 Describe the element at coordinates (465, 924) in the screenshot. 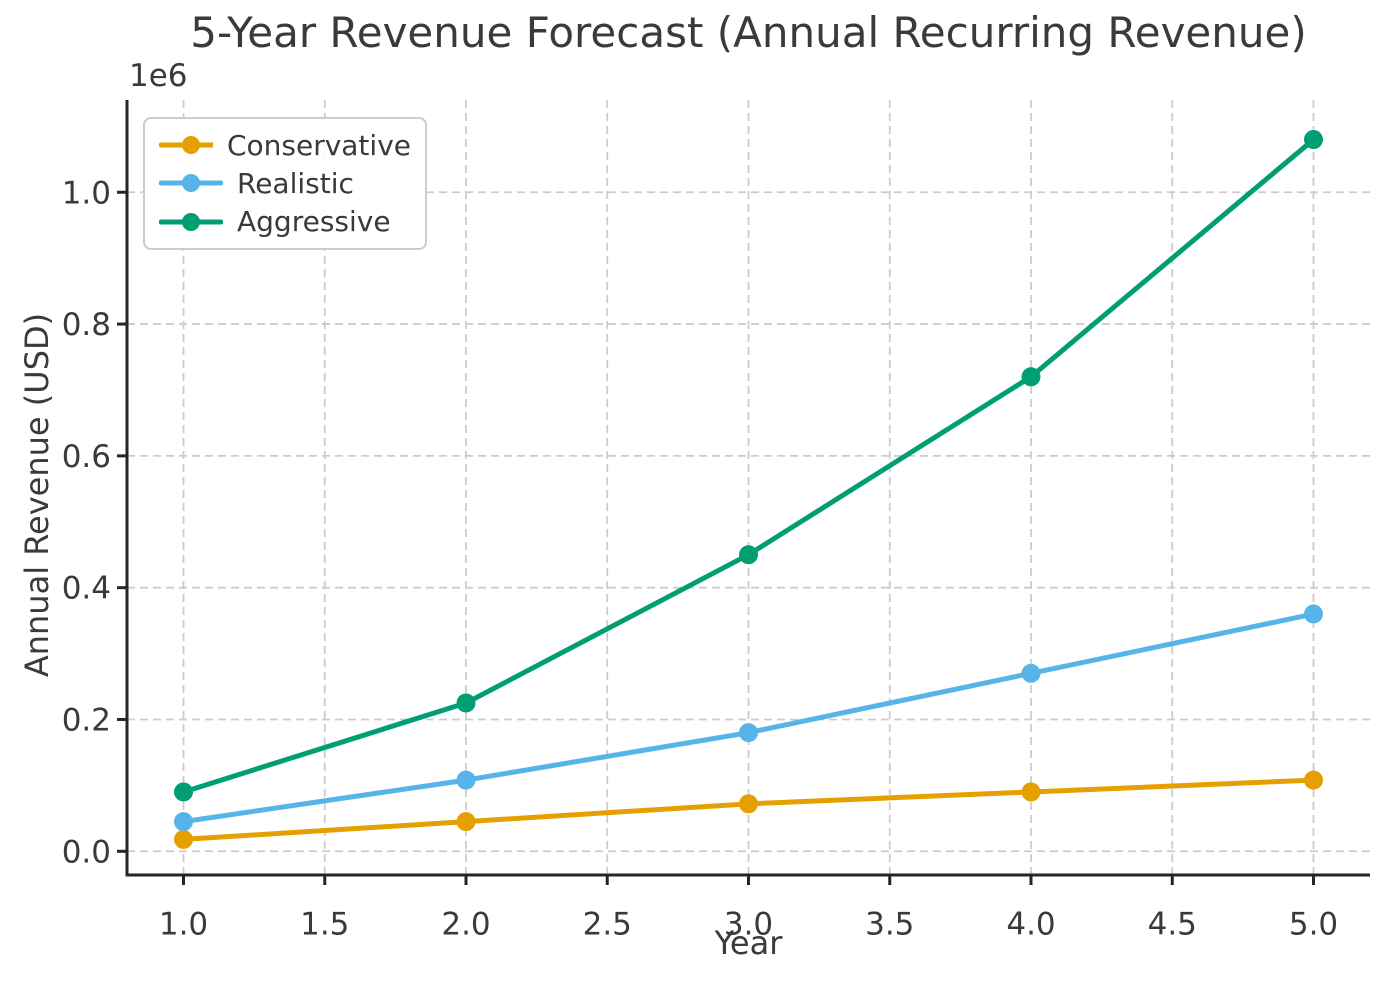

I see `x-tick-label: 2.0` at that location.